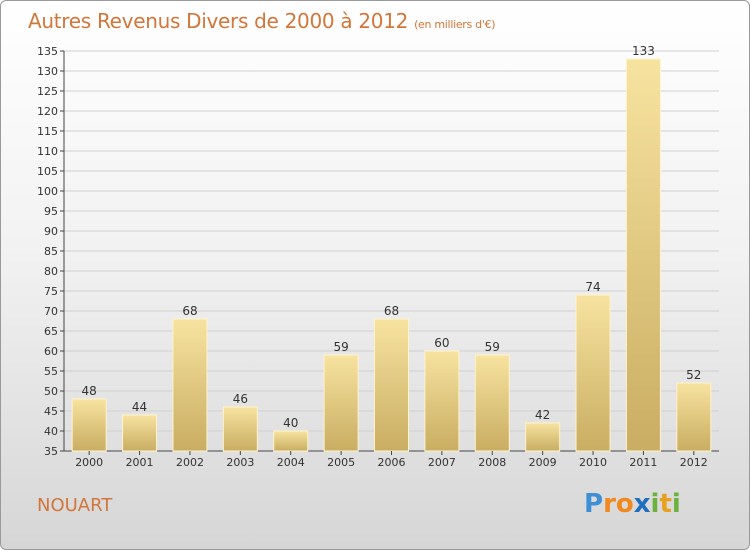  What do you see at coordinates (694, 462) in the screenshot?
I see `x-tick-label: 2012` at bounding box center [694, 462].